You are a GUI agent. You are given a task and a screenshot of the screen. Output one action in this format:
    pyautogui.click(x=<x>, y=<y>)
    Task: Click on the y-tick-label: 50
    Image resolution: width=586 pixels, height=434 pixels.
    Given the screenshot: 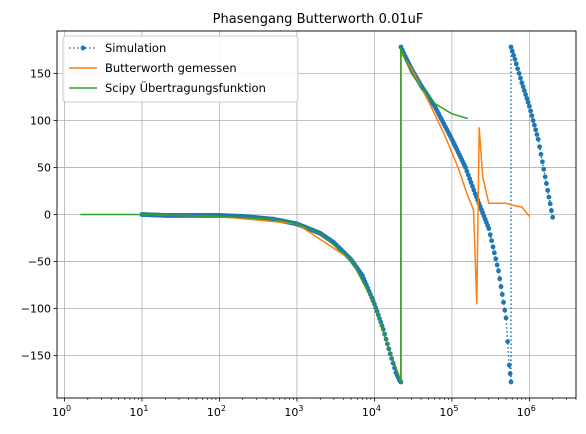 What is the action you would take?
    pyautogui.click(x=44, y=167)
    